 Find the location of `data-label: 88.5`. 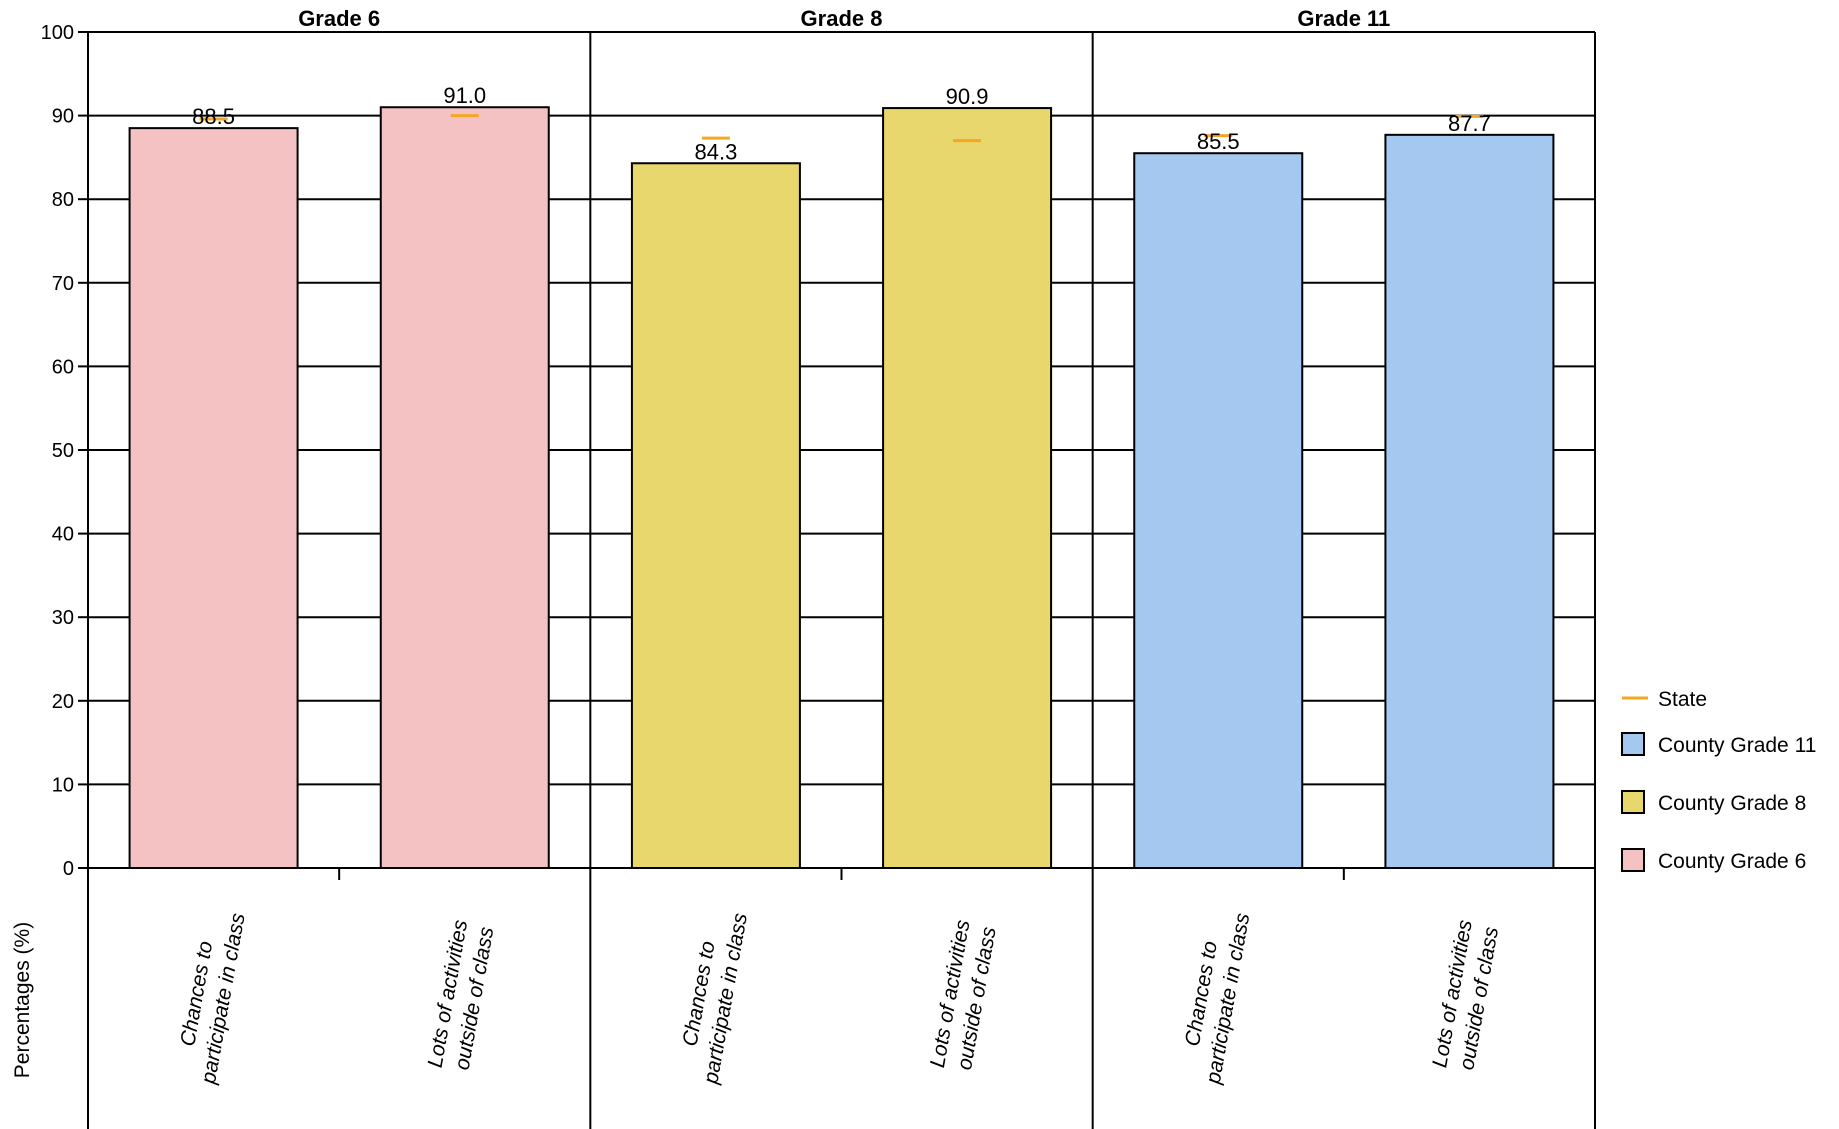

data-label: 88.5 is located at coordinates (213, 116).